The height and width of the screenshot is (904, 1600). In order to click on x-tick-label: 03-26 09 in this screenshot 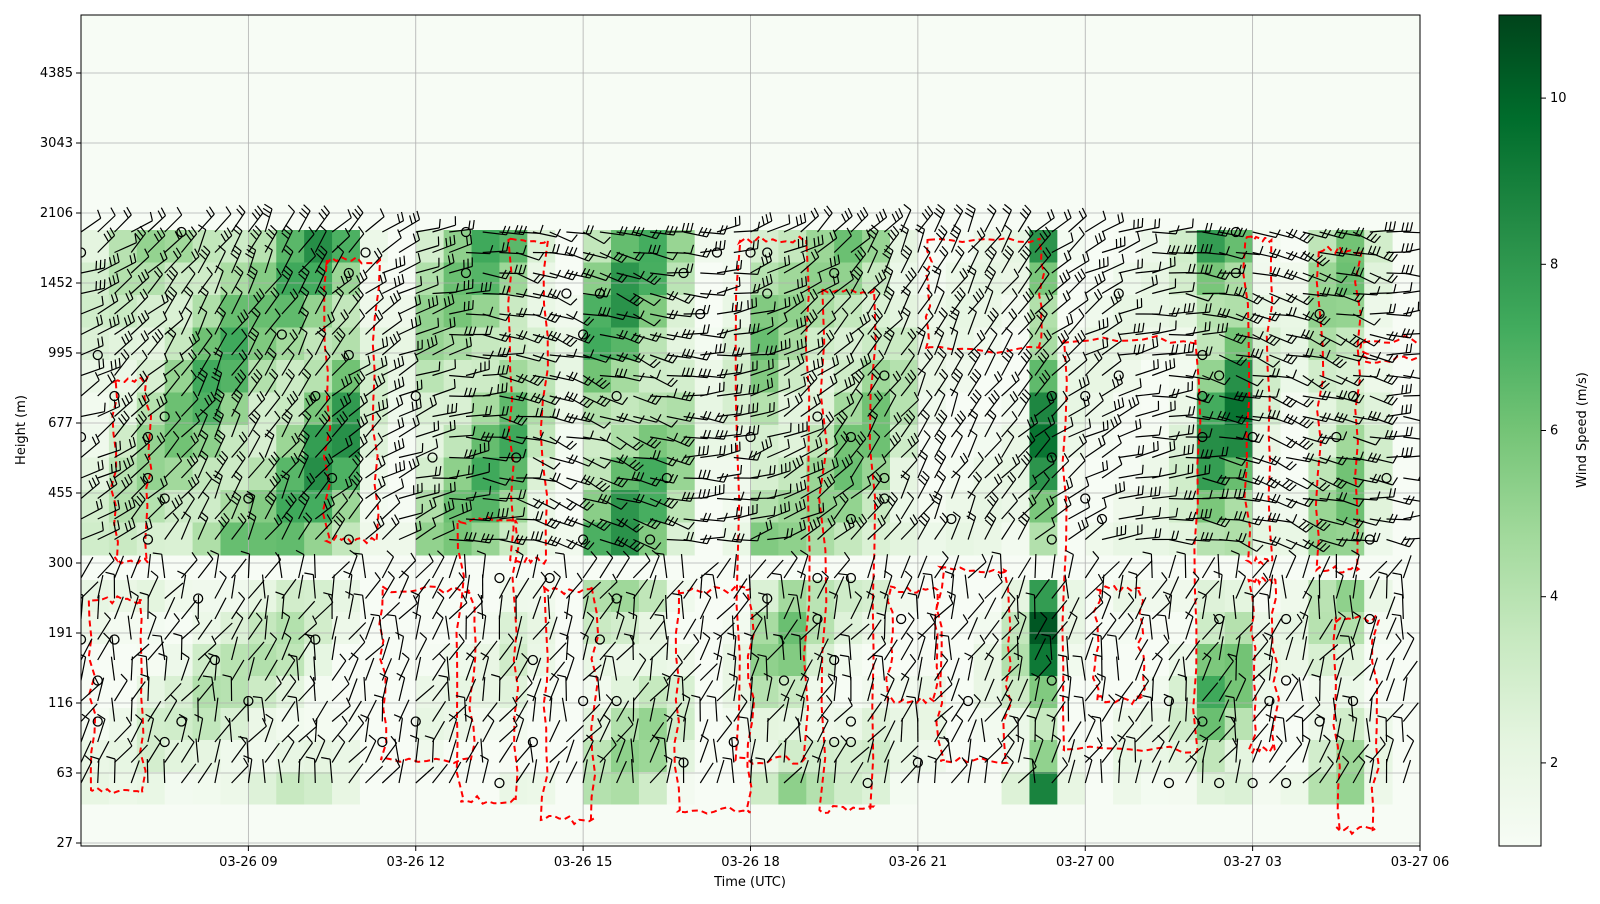, I will do `click(248, 862)`.